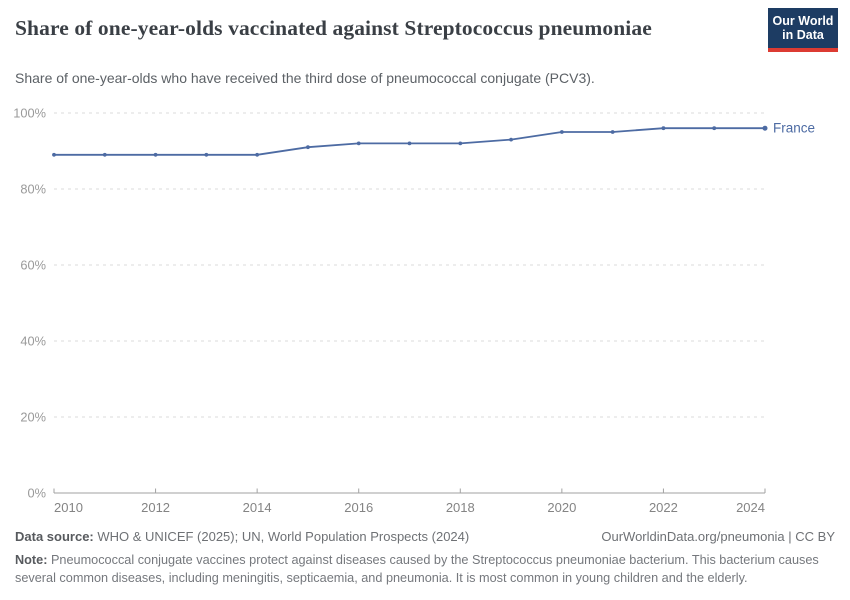 Image resolution: width=850 pixels, height=600 pixels. What do you see at coordinates (33, 341) in the screenshot?
I see `y-axis-tick-label: 40%` at bounding box center [33, 341].